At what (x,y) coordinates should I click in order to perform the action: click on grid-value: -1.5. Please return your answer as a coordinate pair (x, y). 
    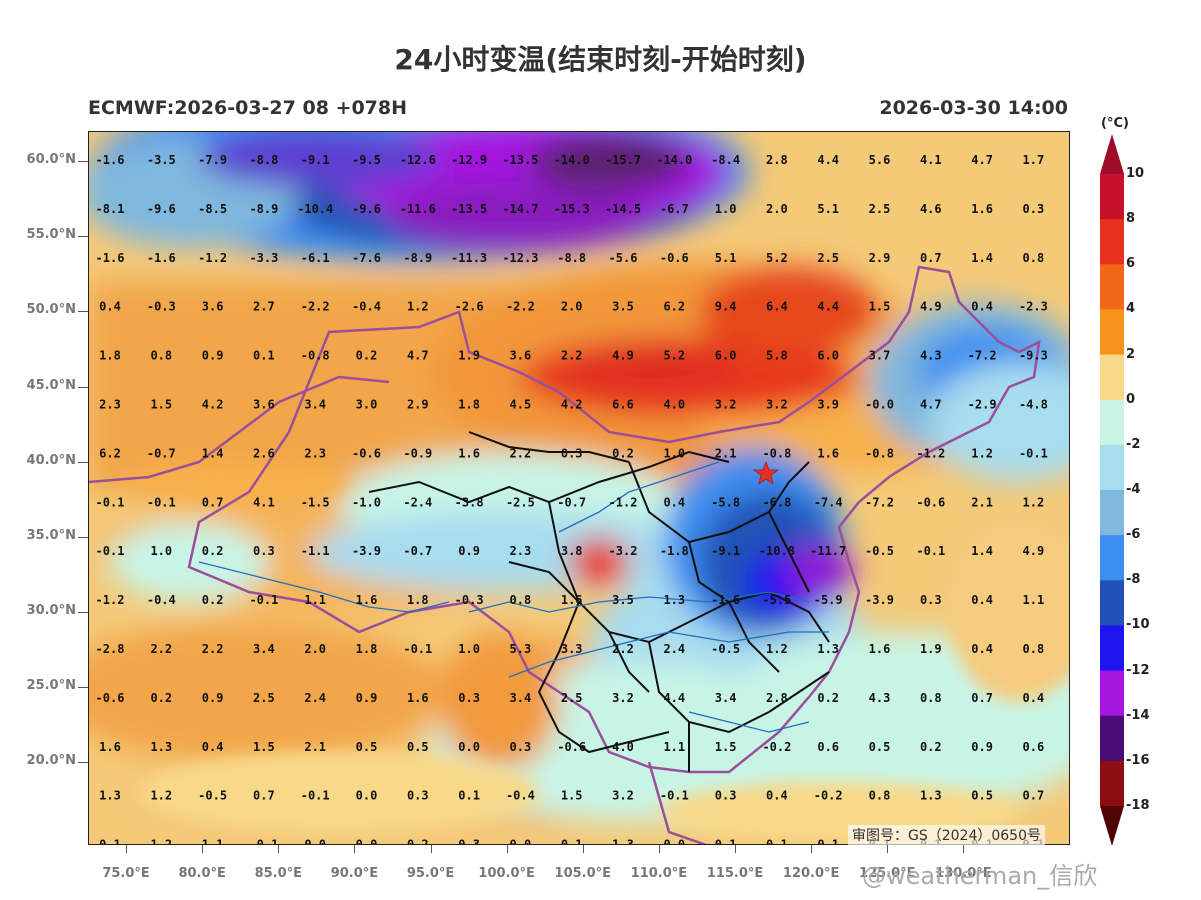
    Looking at the image, I should click on (315, 502).